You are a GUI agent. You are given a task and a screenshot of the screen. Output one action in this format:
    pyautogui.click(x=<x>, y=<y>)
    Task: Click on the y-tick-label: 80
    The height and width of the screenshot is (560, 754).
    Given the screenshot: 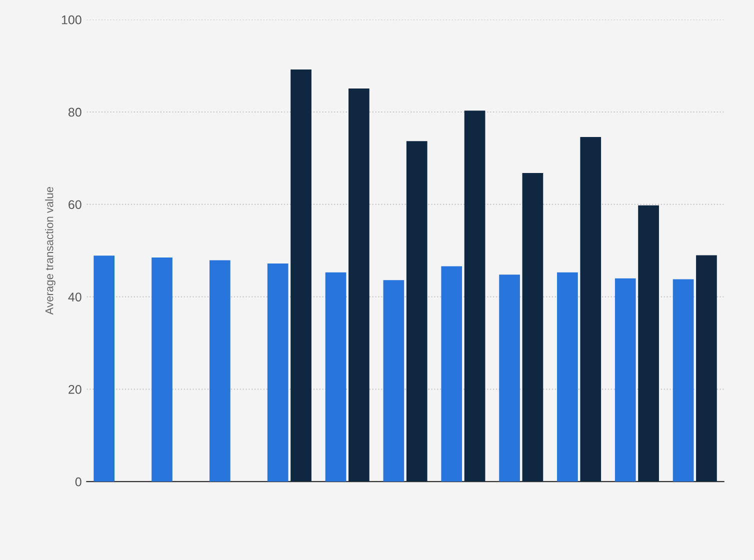 What is the action you would take?
    pyautogui.click(x=75, y=112)
    